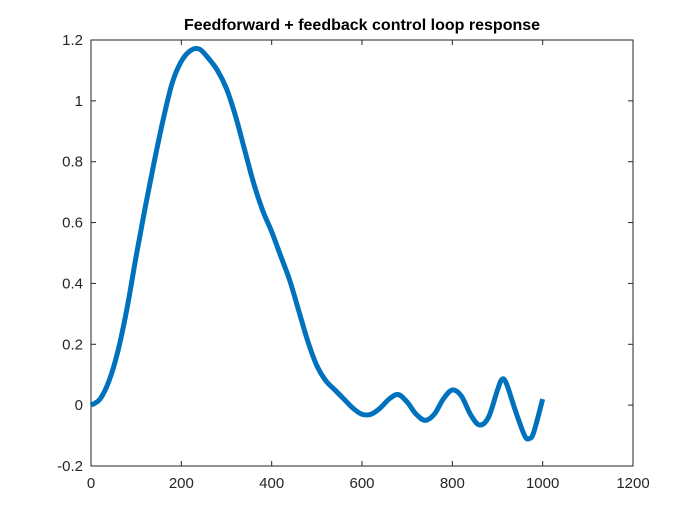  I want to click on x-tick-label: 1000, so click(542, 483).